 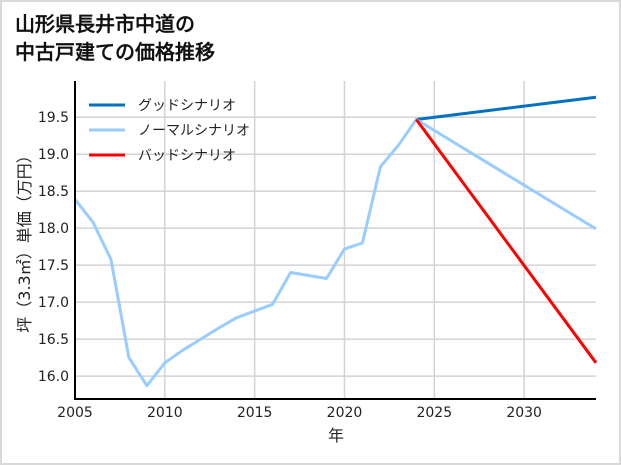 I want to click on legend-label-2: バッドシナリオ, so click(x=187, y=156).